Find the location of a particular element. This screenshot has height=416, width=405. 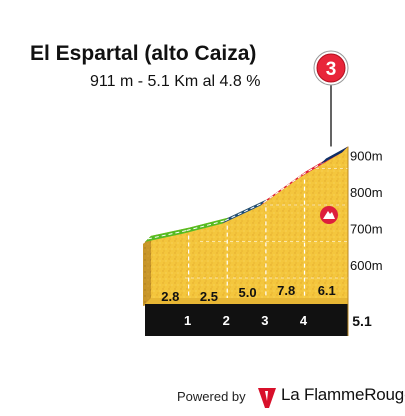

km-marker-label: 1 is located at coordinates (187, 320).